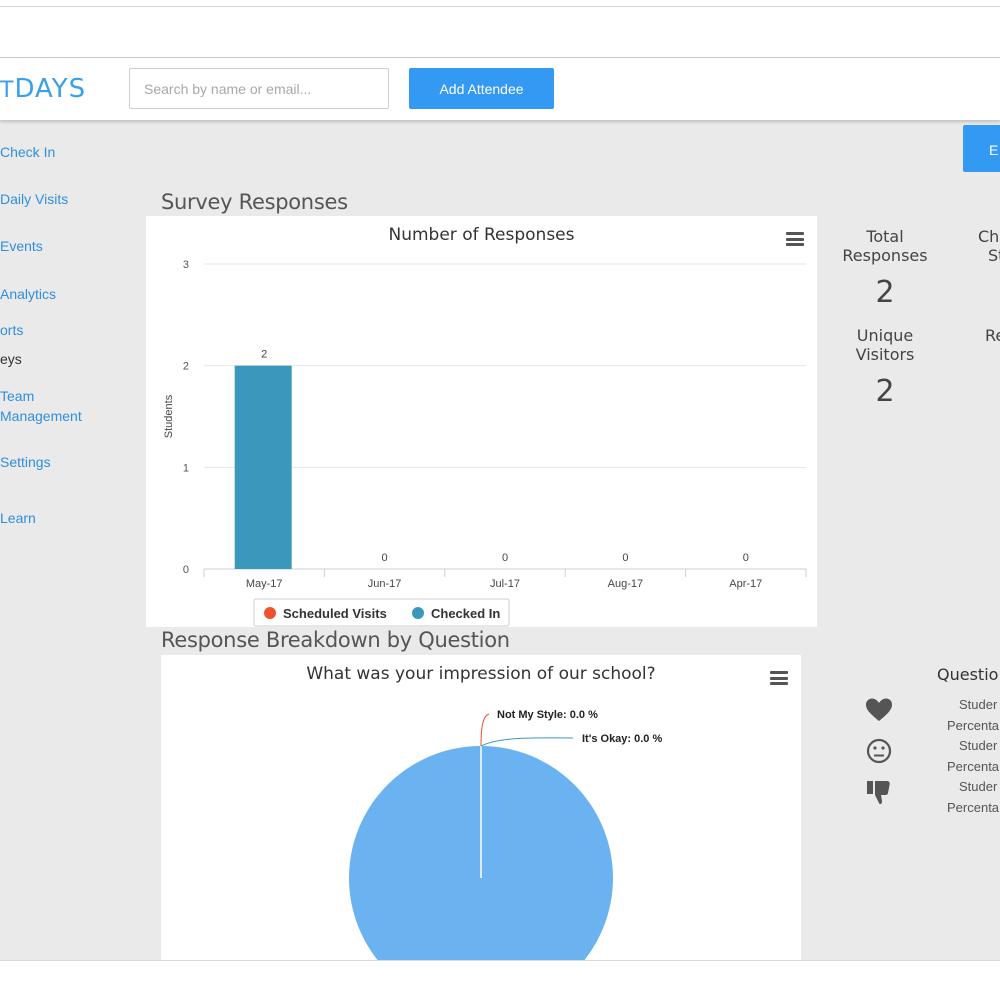 This screenshot has width=1000, height=1000. I want to click on data-label: 2, so click(264, 355).